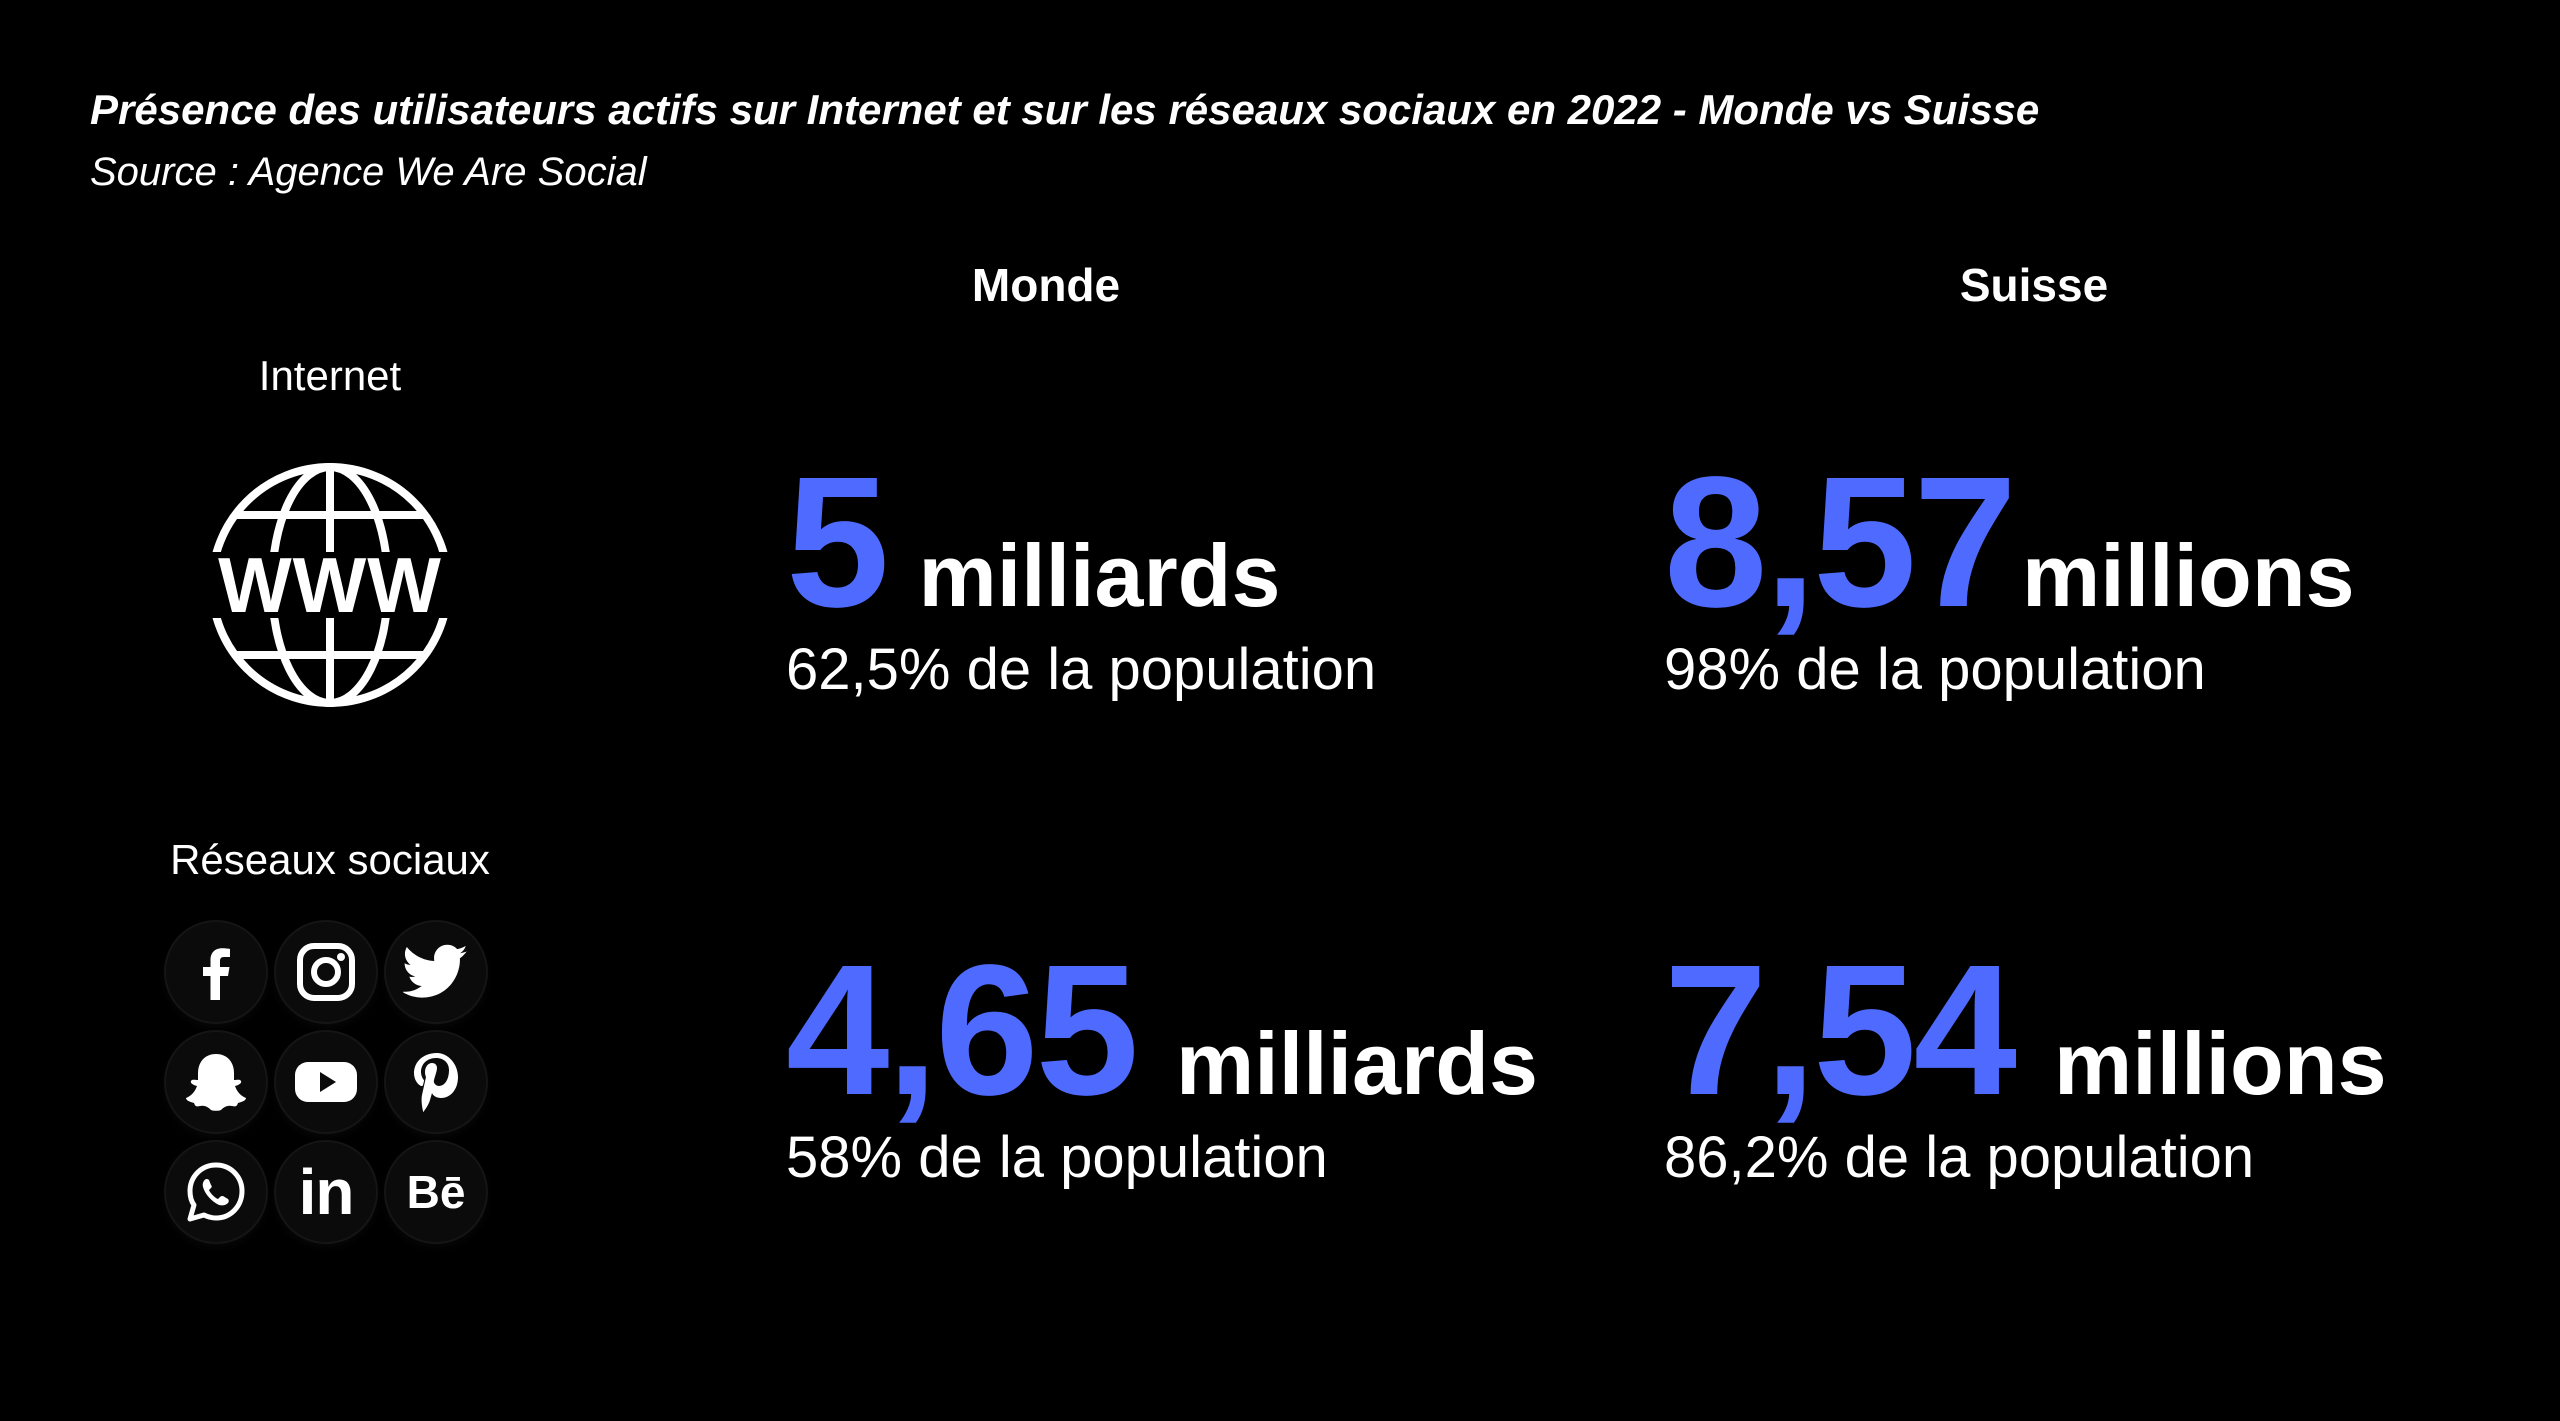  What do you see at coordinates (1840, 1030) in the screenshot?
I see `social-switzerland-value: 7,54` at bounding box center [1840, 1030].